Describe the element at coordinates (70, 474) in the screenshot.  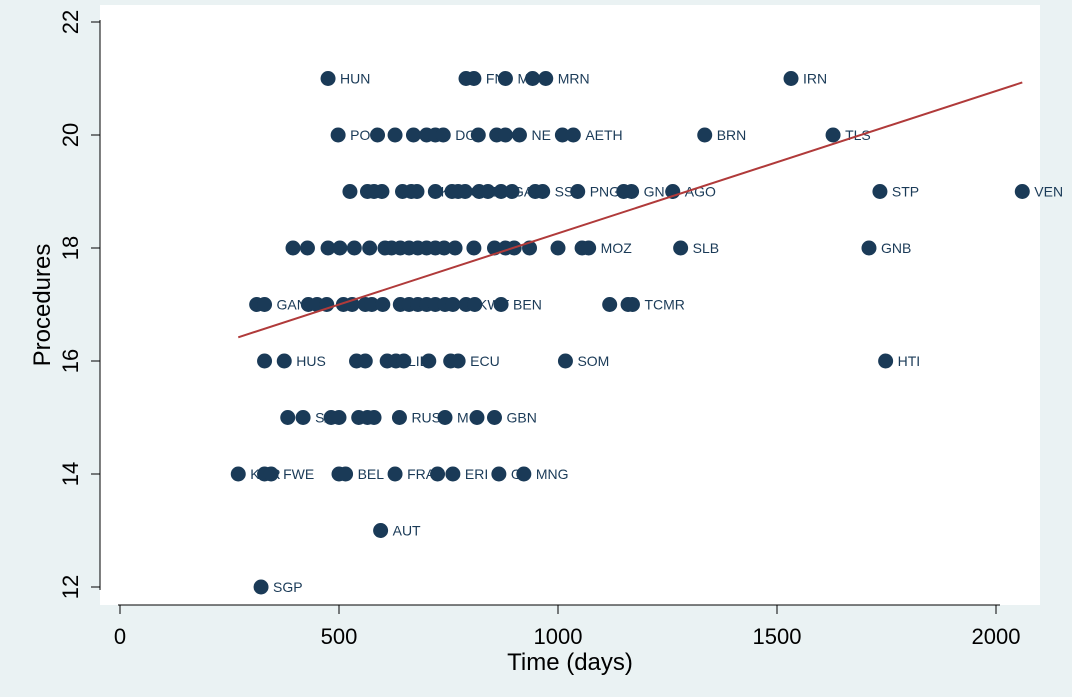
I see `y-tick-label: 14` at that location.